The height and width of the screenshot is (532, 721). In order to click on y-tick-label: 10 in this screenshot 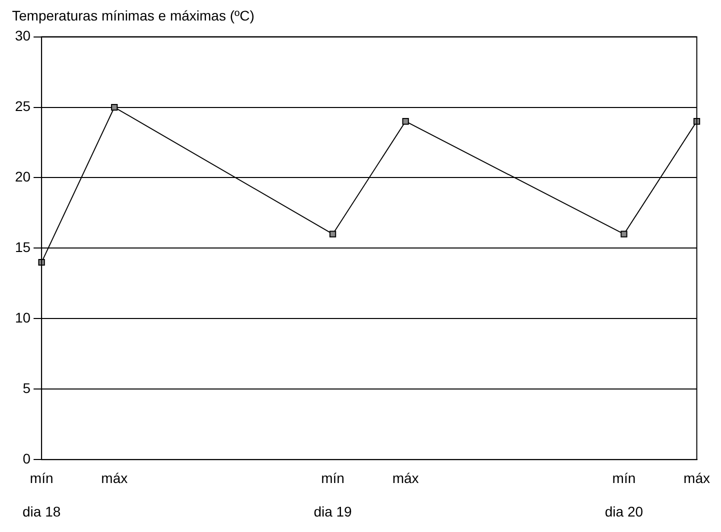, I will do `click(22, 318)`.